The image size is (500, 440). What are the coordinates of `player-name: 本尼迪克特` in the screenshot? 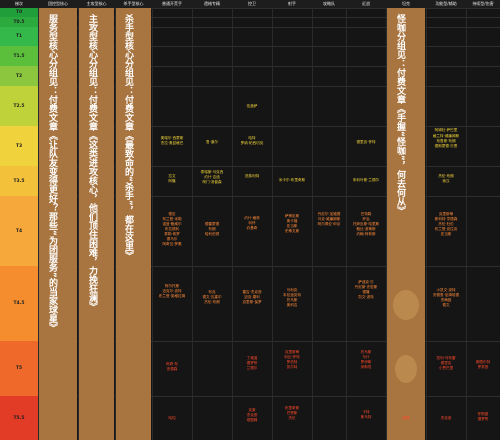 It's located at (292, 295).